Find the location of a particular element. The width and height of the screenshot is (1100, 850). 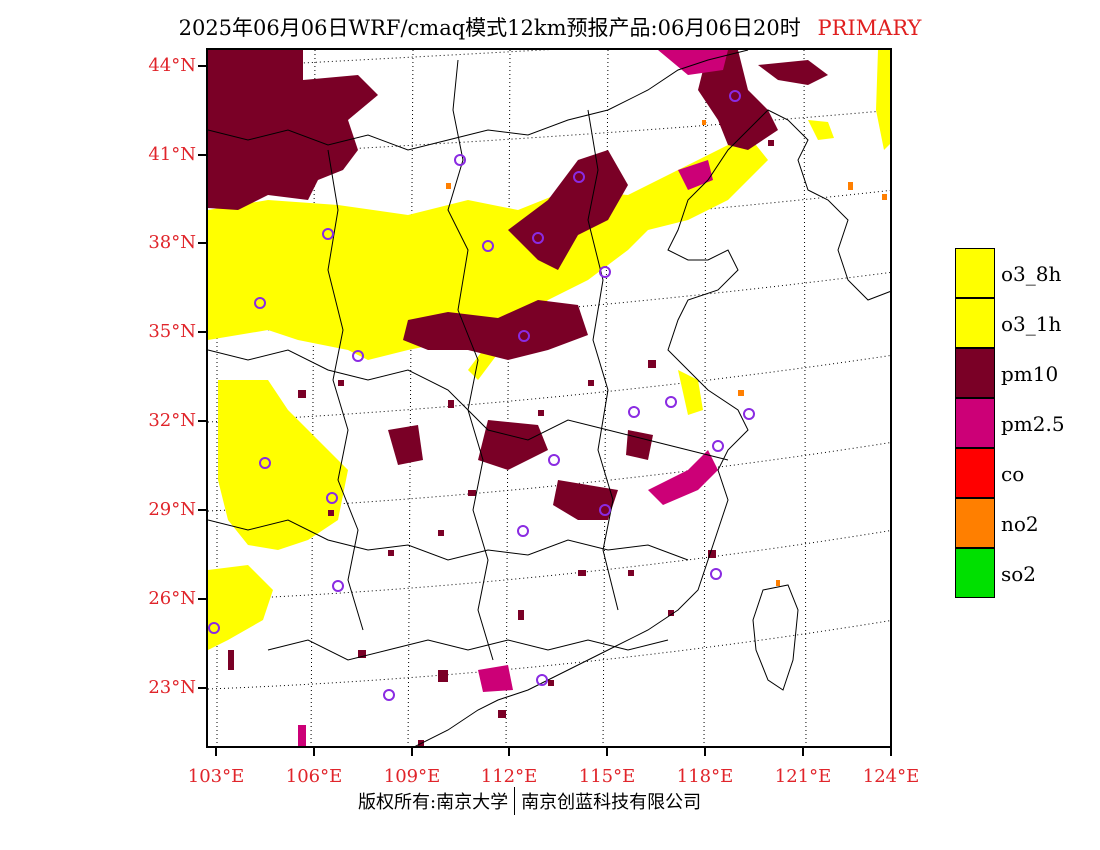

legend-item-no2: no2 is located at coordinates (1015, 523).